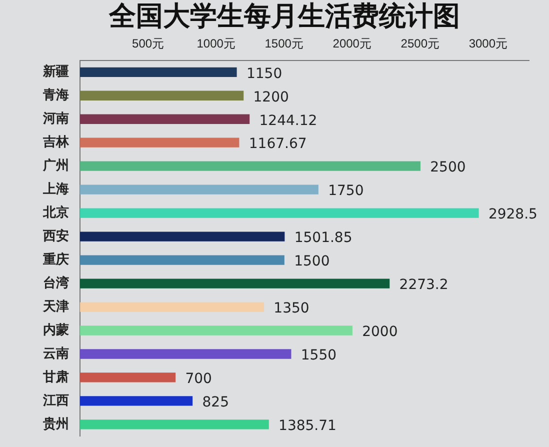 The image size is (549, 447). I want to click on y-tick-label: 青海, so click(55, 94).